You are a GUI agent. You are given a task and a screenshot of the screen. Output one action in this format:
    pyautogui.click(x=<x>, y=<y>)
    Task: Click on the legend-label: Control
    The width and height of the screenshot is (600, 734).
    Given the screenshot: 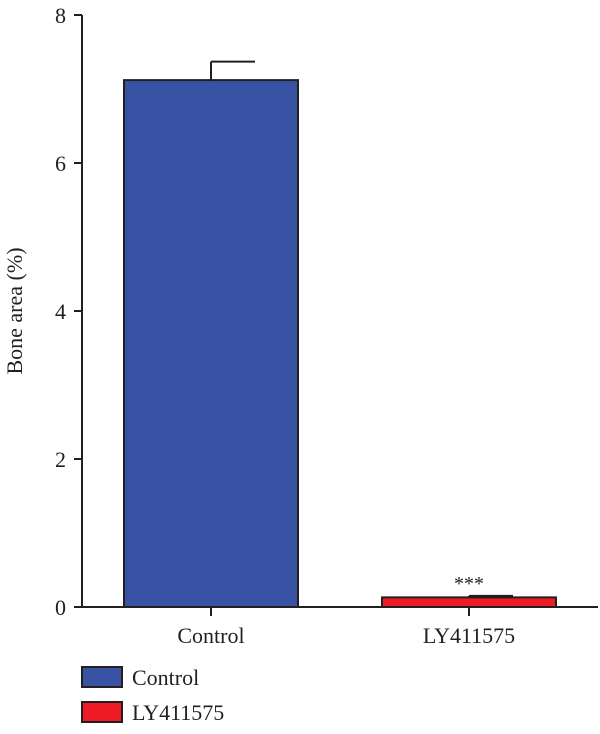 What is the action you would take?
    pyautogui.click(x=165, y=677)
    